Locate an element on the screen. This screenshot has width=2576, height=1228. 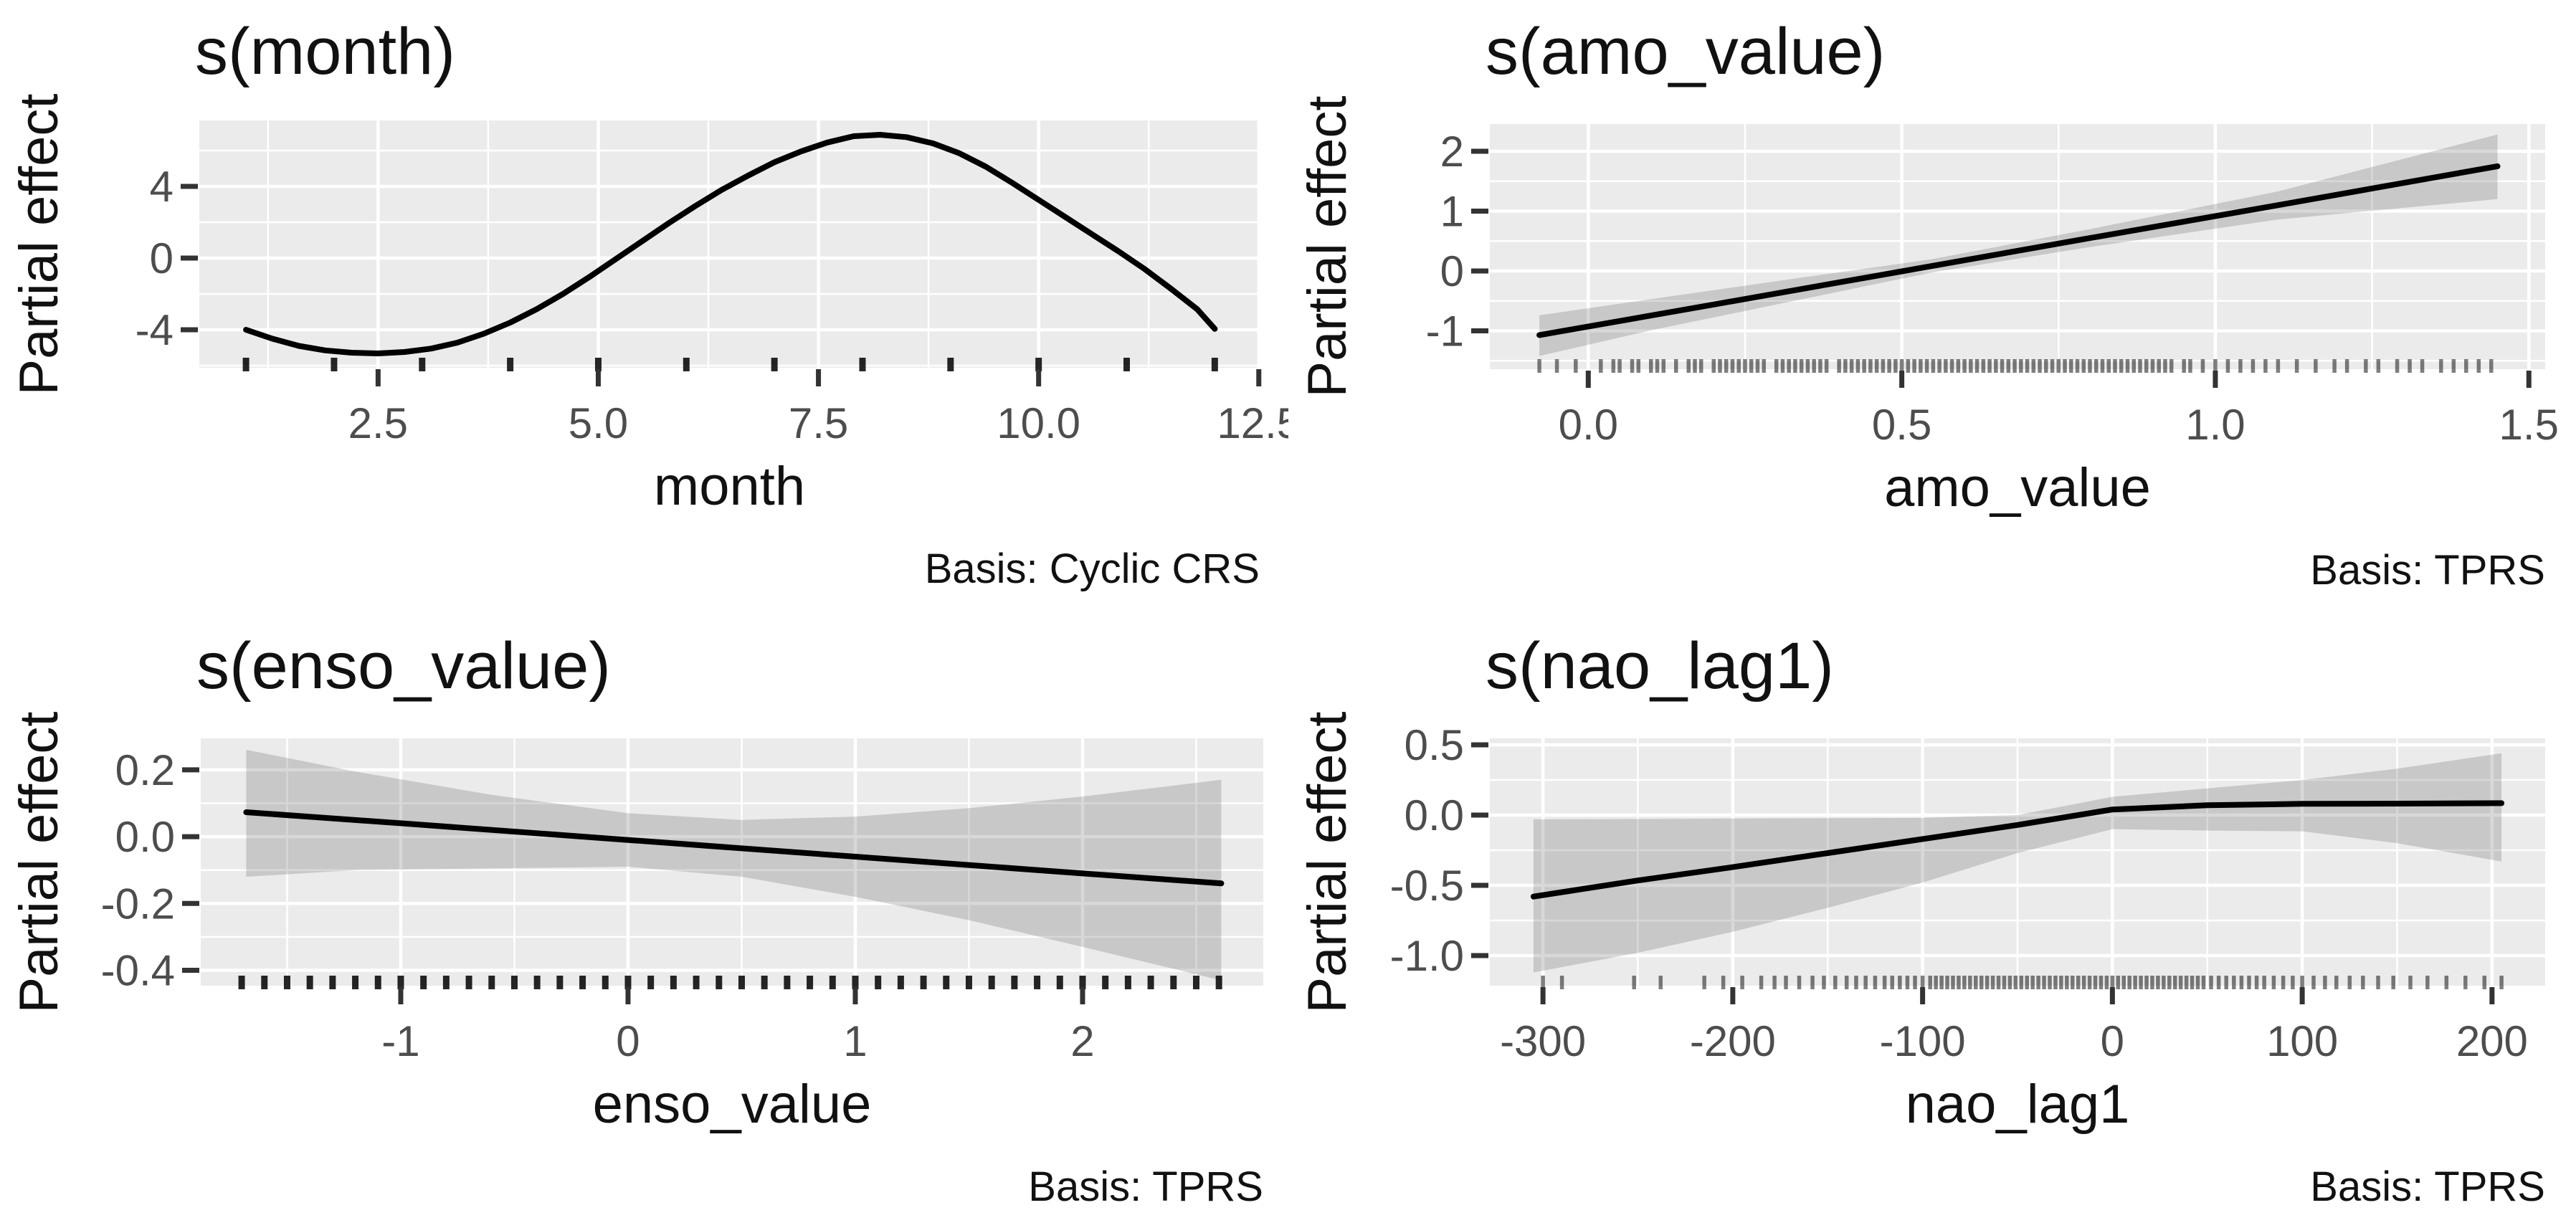
plot-s-nao-lag1: -300 -200 -100 0 100 200 0.5 0.0 -0.5 -1.0 is located at coordinates (1967, 893).